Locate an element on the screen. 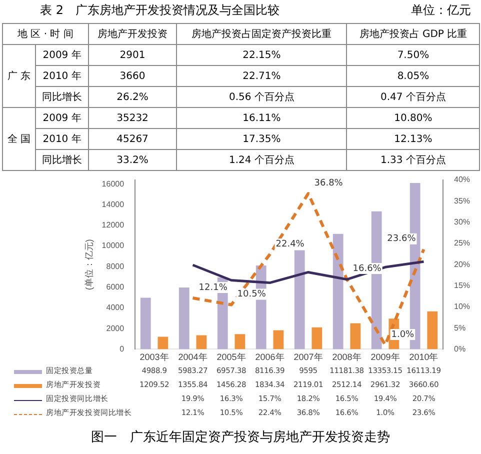 Image resolution: width=481 pixels, height=454 pixels. y-tick-label: 4000 is located at coordinates (115, 307).